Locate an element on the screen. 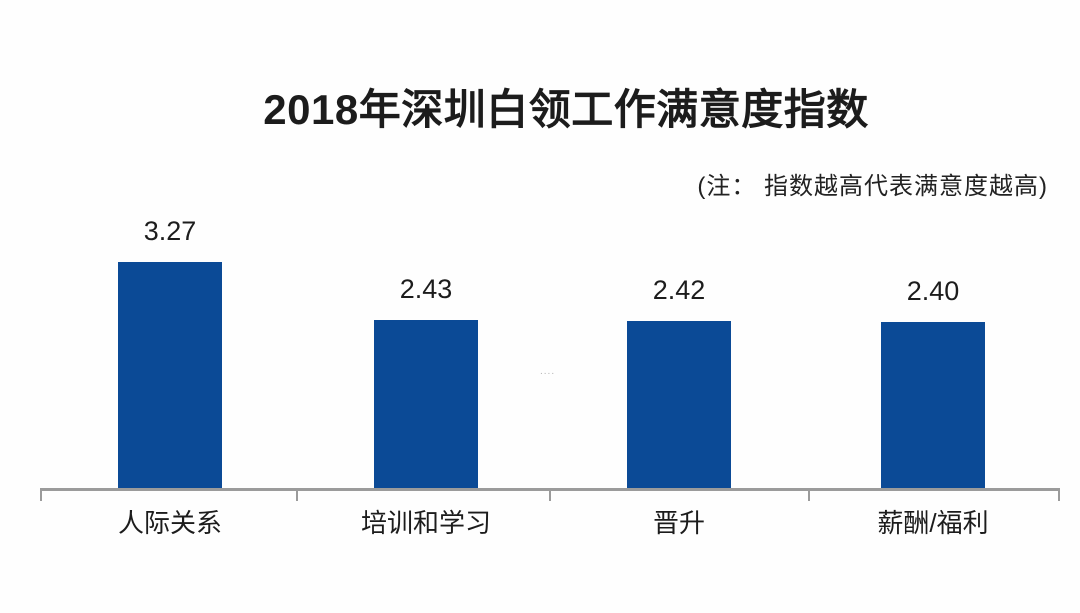  chart-note: (注： 指数越高代表满意度越高) is located at coordinates (872, 186).